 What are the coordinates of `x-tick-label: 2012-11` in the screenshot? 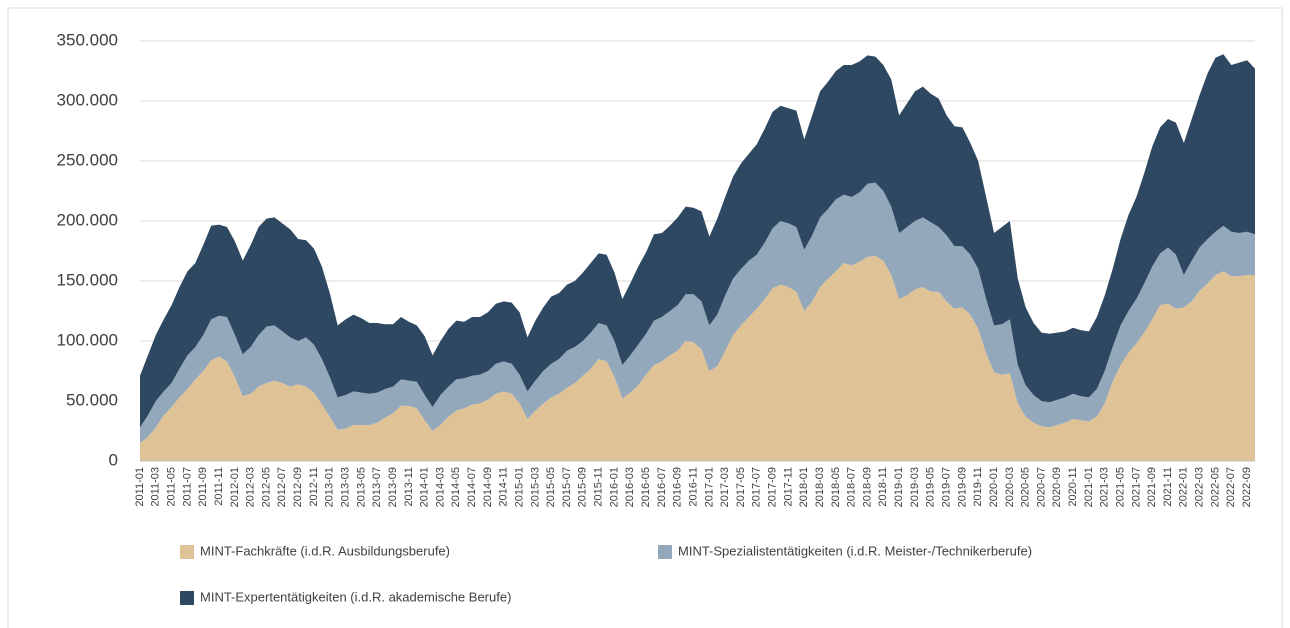 It's located at (314, 487).